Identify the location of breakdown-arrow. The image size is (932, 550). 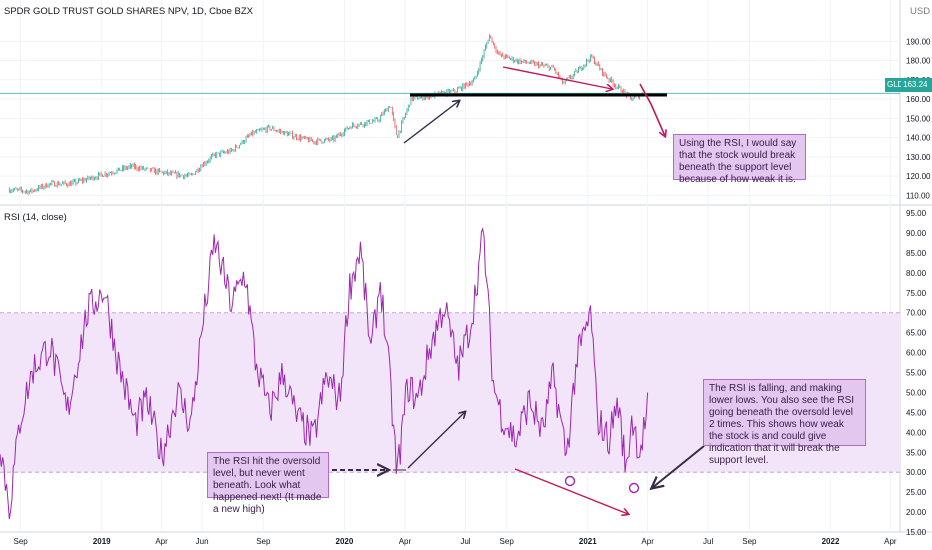
(652, 109).